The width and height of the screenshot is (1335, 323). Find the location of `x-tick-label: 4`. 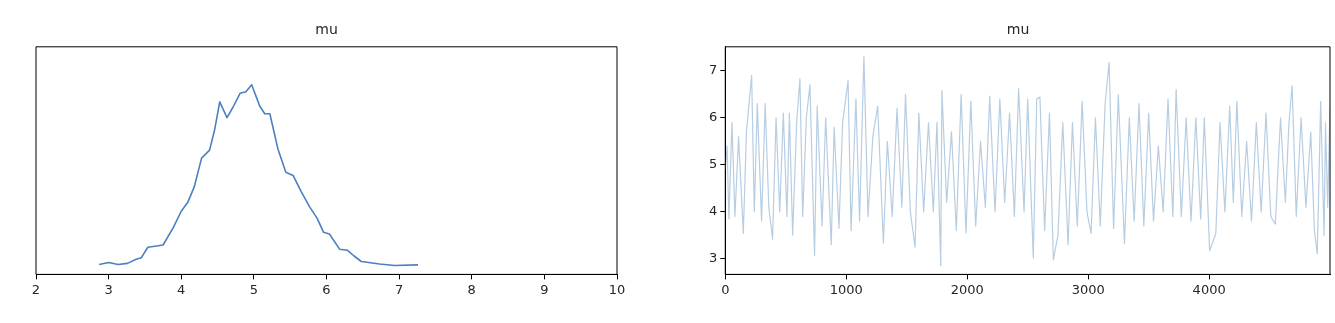

x-tick-label: 4 is located at coordinates (181, 289).